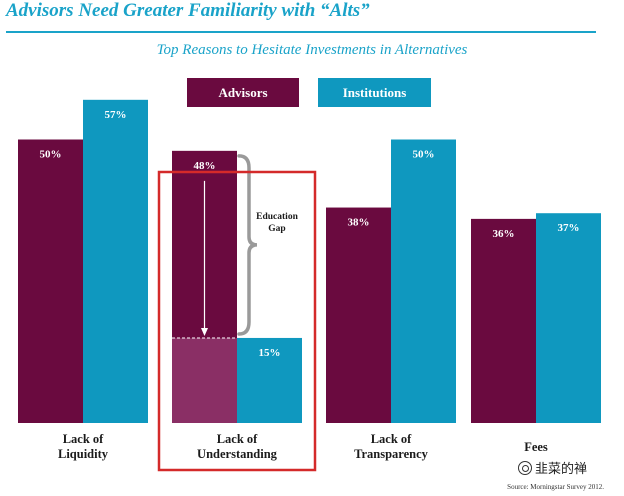  Describe the element at coordinates (424, 155) in the screenshot. I see `data-label-institutions-lack-of-transparency: 50%` at that location.